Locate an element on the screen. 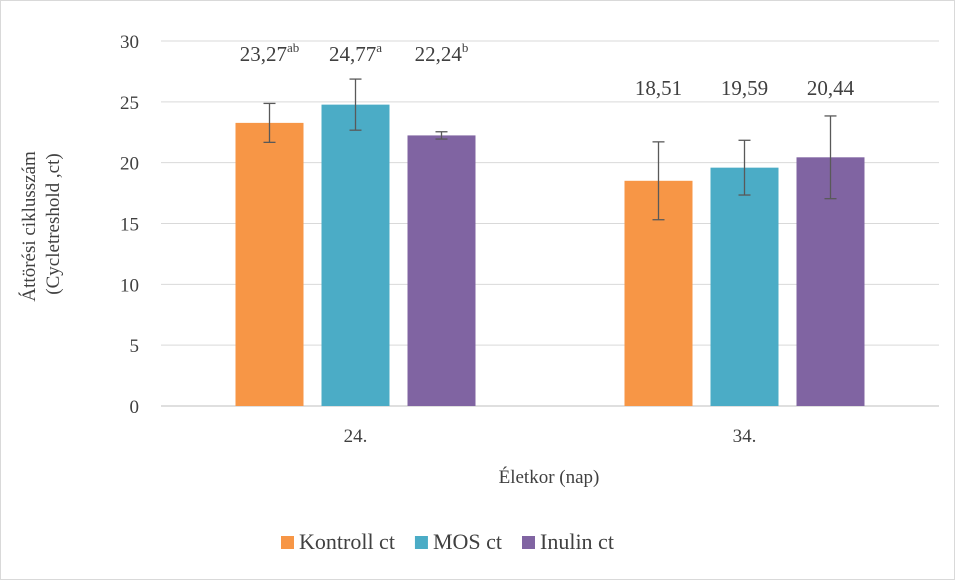  data-label: 24,77a is located at coordinates (355, 53).